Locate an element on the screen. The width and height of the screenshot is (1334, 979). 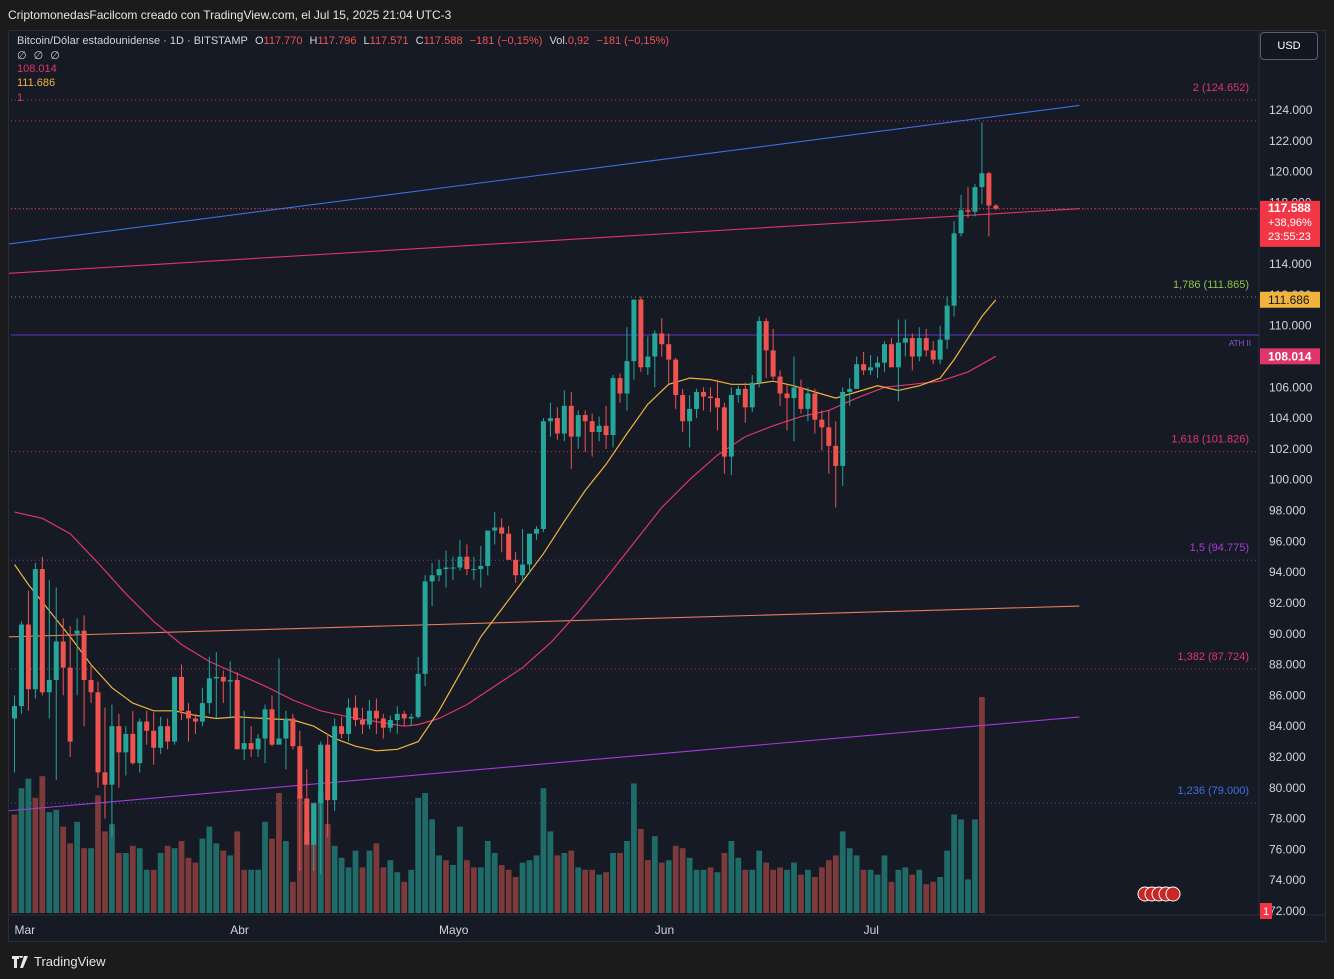
currency-button: USD is located at coordinates (1289, 46).